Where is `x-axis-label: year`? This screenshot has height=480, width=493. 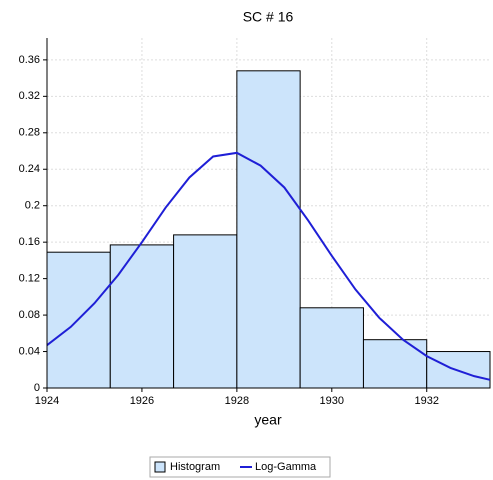 x-axis-label: year is located at coordinates (268, 420).